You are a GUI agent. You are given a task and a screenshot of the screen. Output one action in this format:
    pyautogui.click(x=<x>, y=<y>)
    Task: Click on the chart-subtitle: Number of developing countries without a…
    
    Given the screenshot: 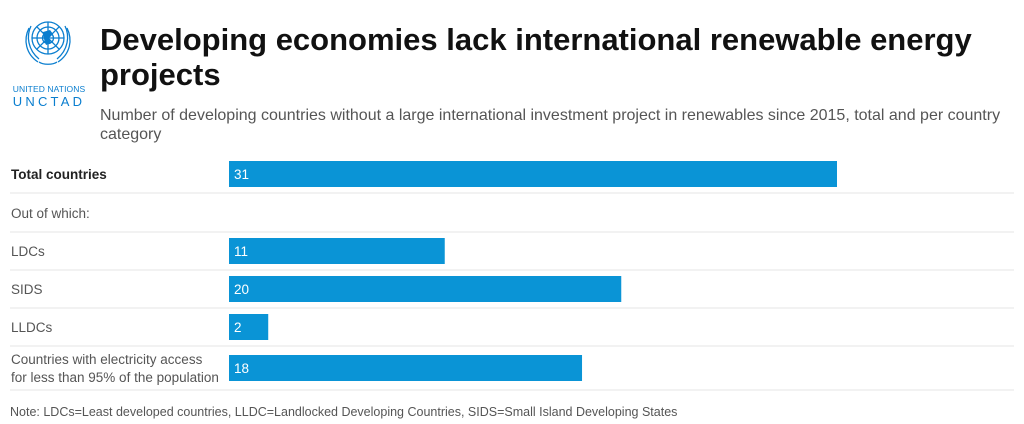 What is the action you would take?
    pyautogui.click(x=550, y=125)
    